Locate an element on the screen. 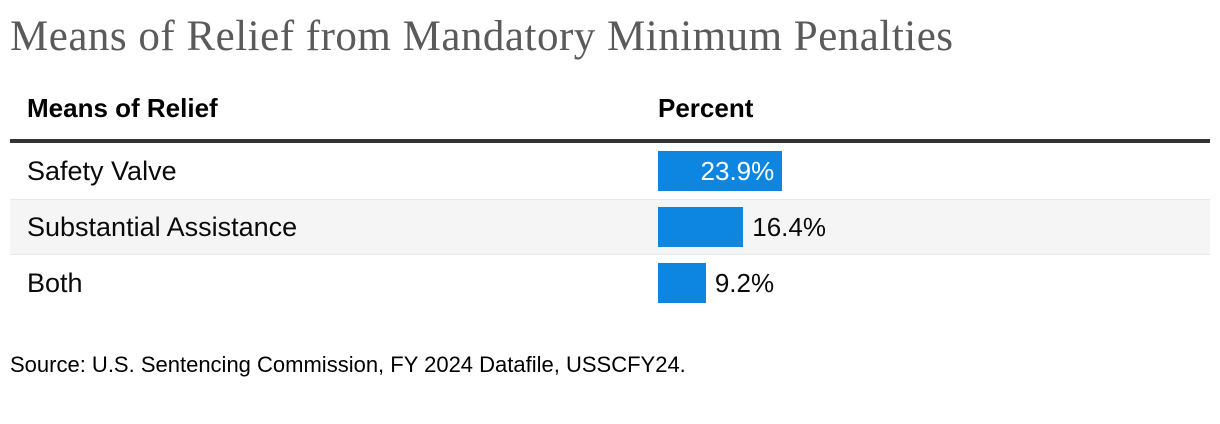 The image size is (1220, 424). bar-value-label: 16.4% is located at coordinates (789, 226).